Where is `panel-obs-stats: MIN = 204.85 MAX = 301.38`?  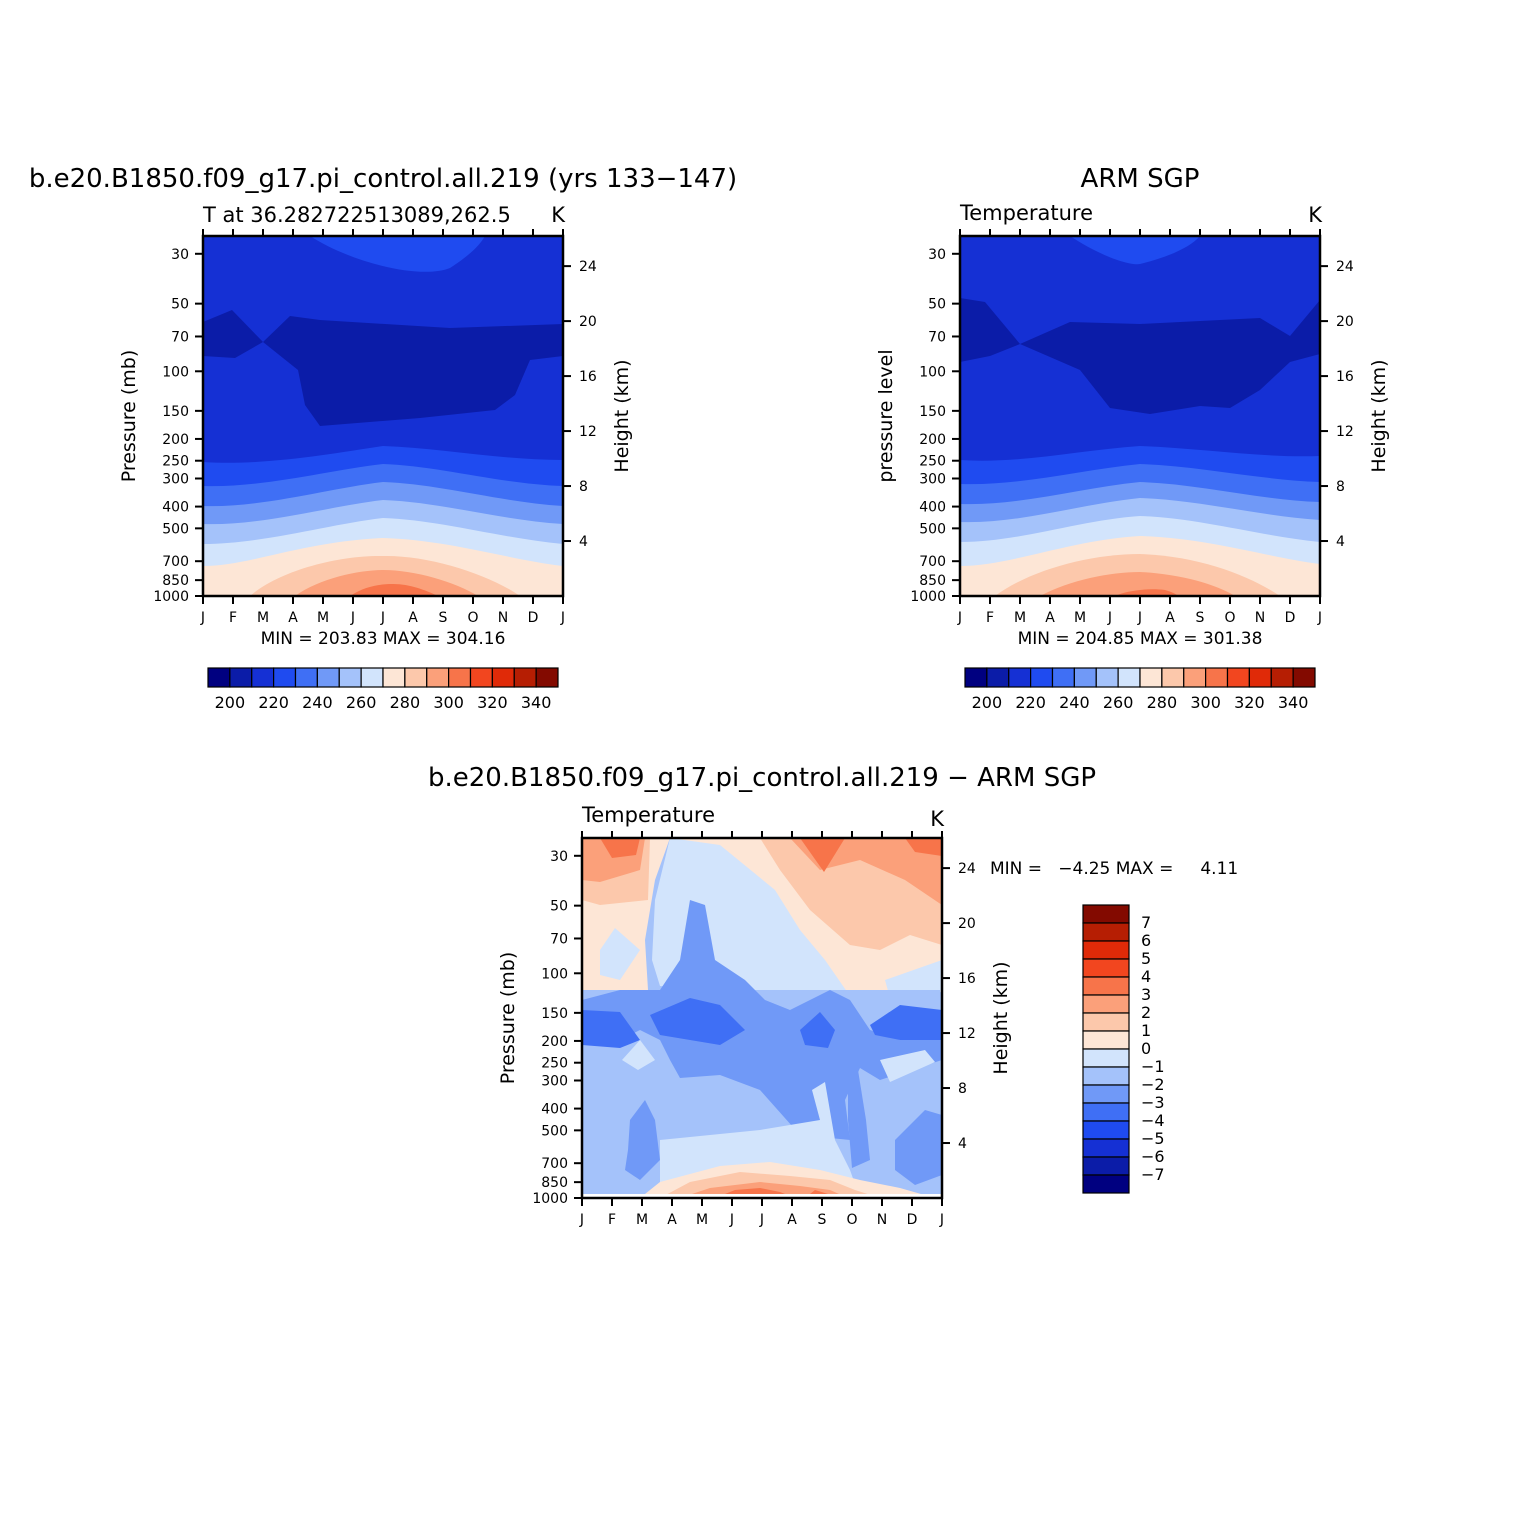
panel-obs-stats: MIN = 204.85 MAX = 301.38 is located at coordinates (1140, 639).